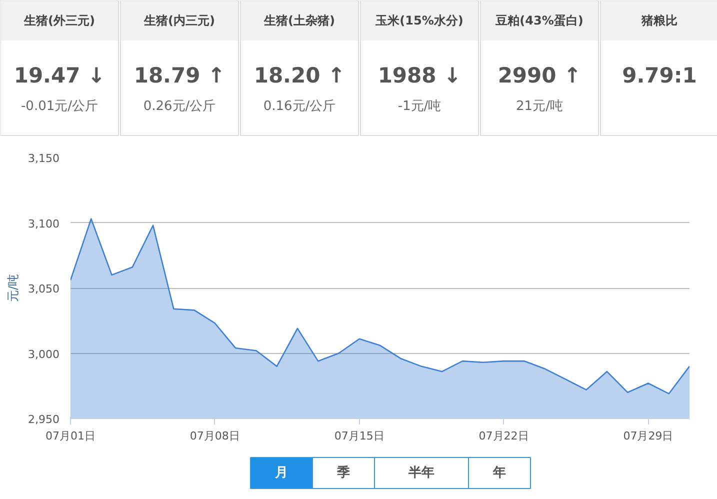 The height and width of the screenshot is (499, 717). I want to click on x-tick-label: 07月01日, so click(71, 436).